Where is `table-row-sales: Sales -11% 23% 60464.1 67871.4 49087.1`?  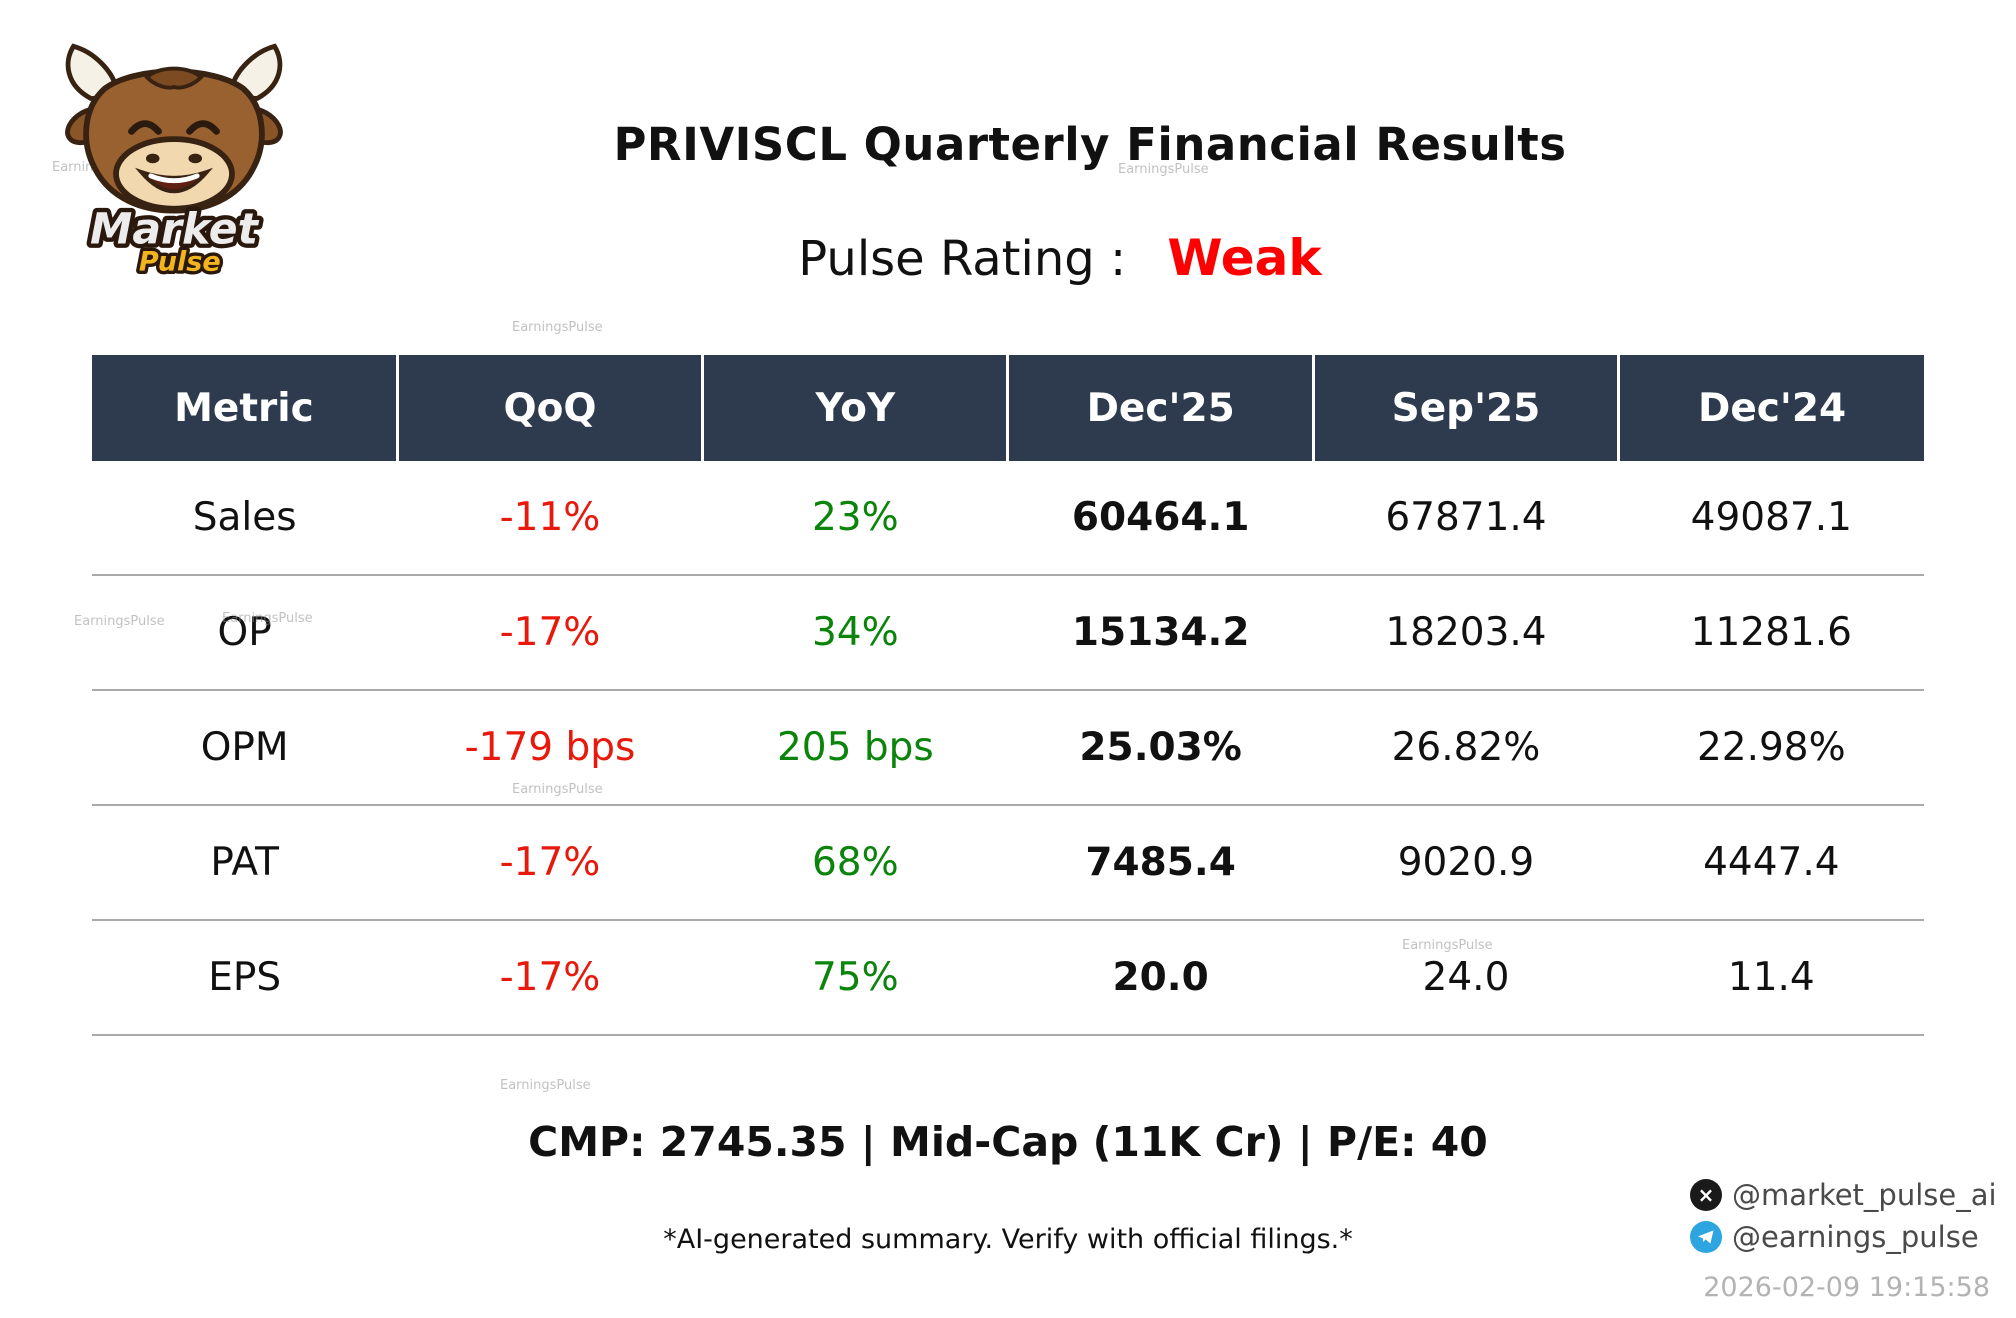 table-row-sales: Sales -11% 23% 60464.1 67871.4 49087.1 is located at coordinates (1008, 518).